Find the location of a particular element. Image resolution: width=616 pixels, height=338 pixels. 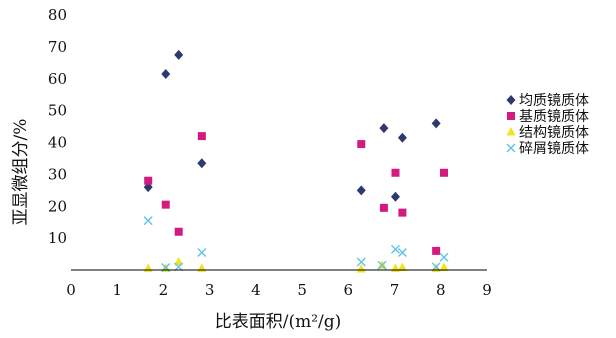

x-tick-label: 2 is located at coordinates (164, 290).